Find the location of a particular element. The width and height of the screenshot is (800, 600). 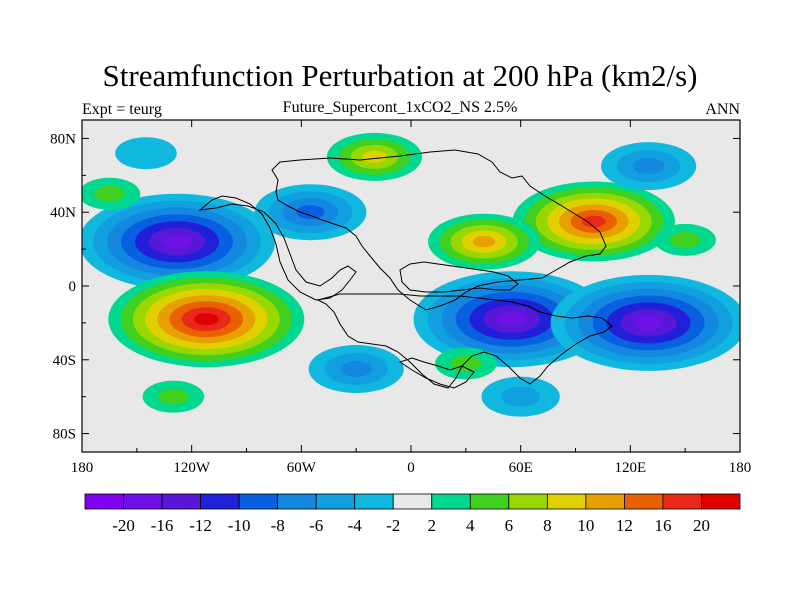

x-tick-label: 0 is located at coordinates (411, 468).